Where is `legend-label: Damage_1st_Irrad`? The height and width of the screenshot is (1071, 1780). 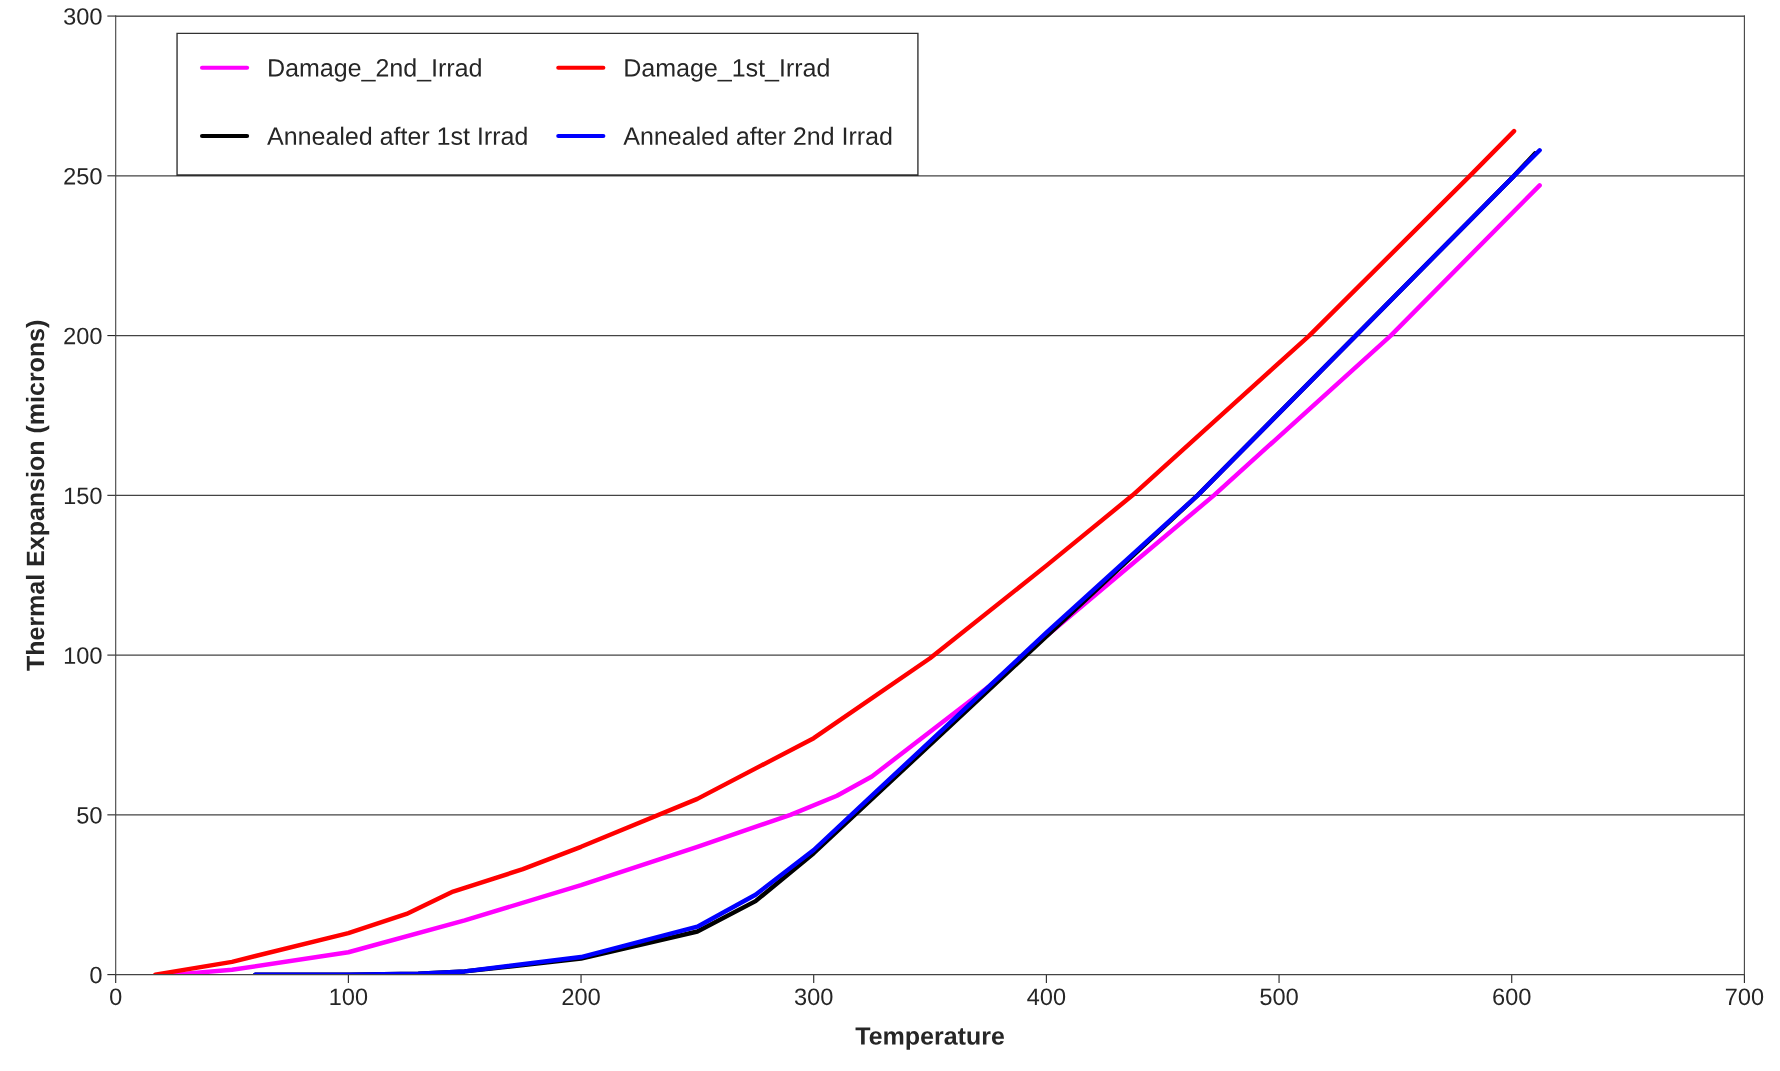
legend-label: Damage_1st_Irrad is located at coordinates (727, 70).